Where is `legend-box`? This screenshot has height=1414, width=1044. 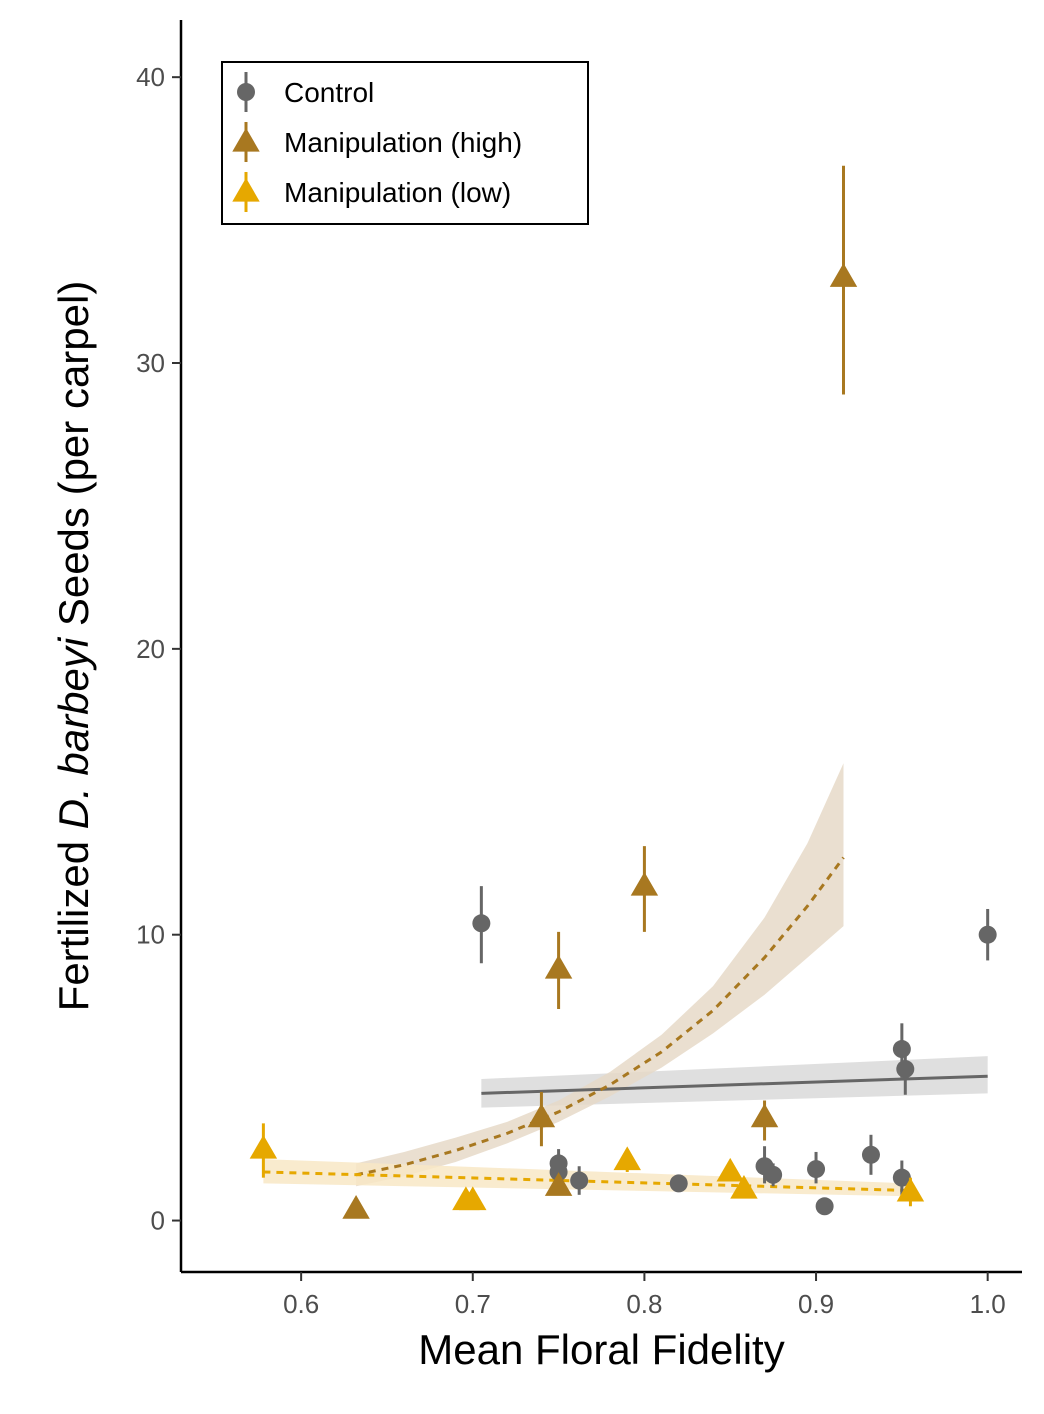 legend-box is located at coordinates (405, 143).